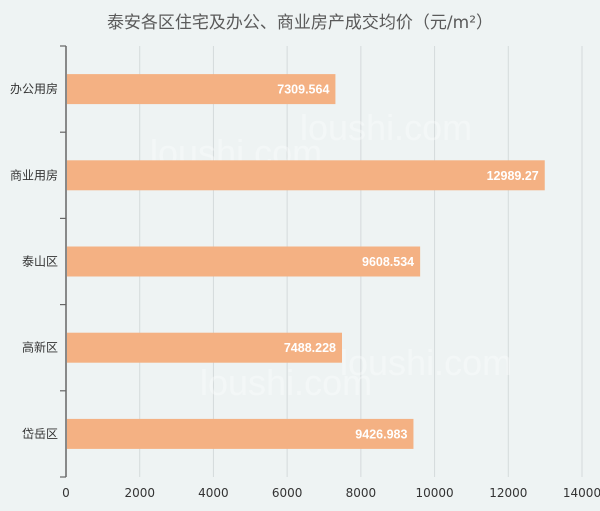 The width and height of the screenshot is (600, 511). Describe the element at coordinates (66, 493) in the screenshot. I see `x-tick-label: 0` at that location.